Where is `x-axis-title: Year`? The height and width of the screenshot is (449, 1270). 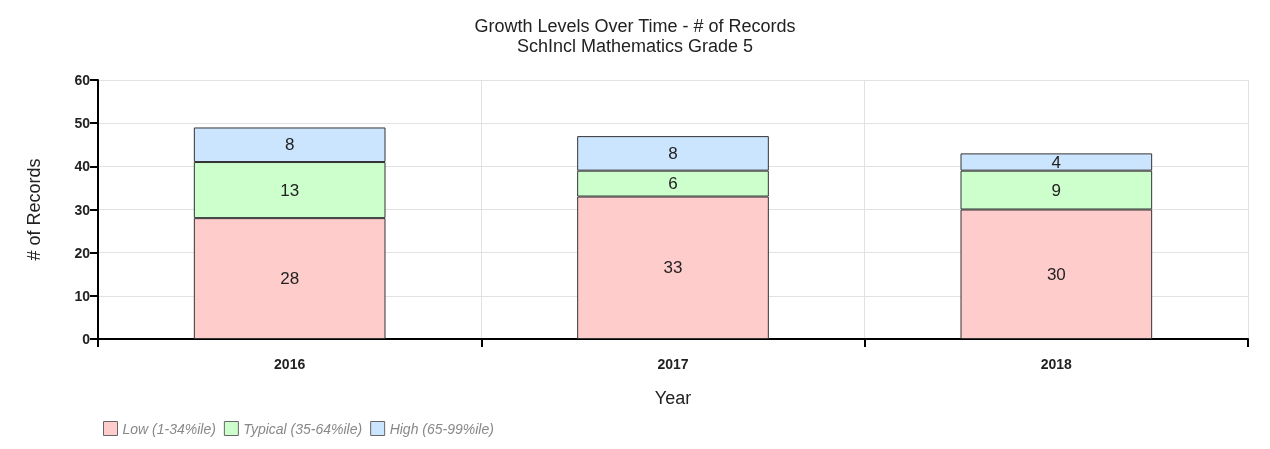 x-axis-title: Year is located at coordinates (673, 398).